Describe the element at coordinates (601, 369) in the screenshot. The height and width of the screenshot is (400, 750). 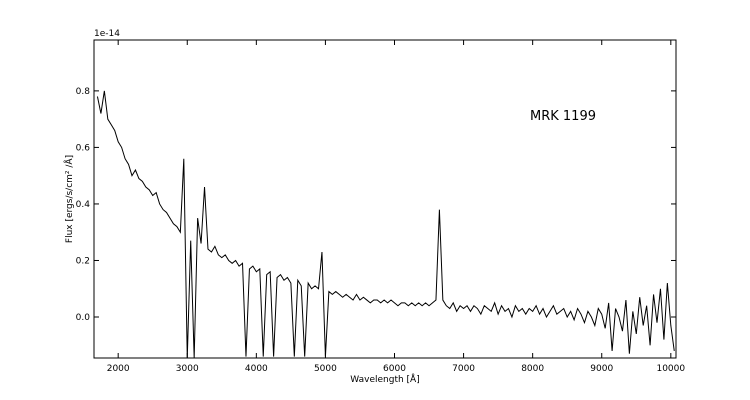
I see `x-tick-label: 9000` at that location.